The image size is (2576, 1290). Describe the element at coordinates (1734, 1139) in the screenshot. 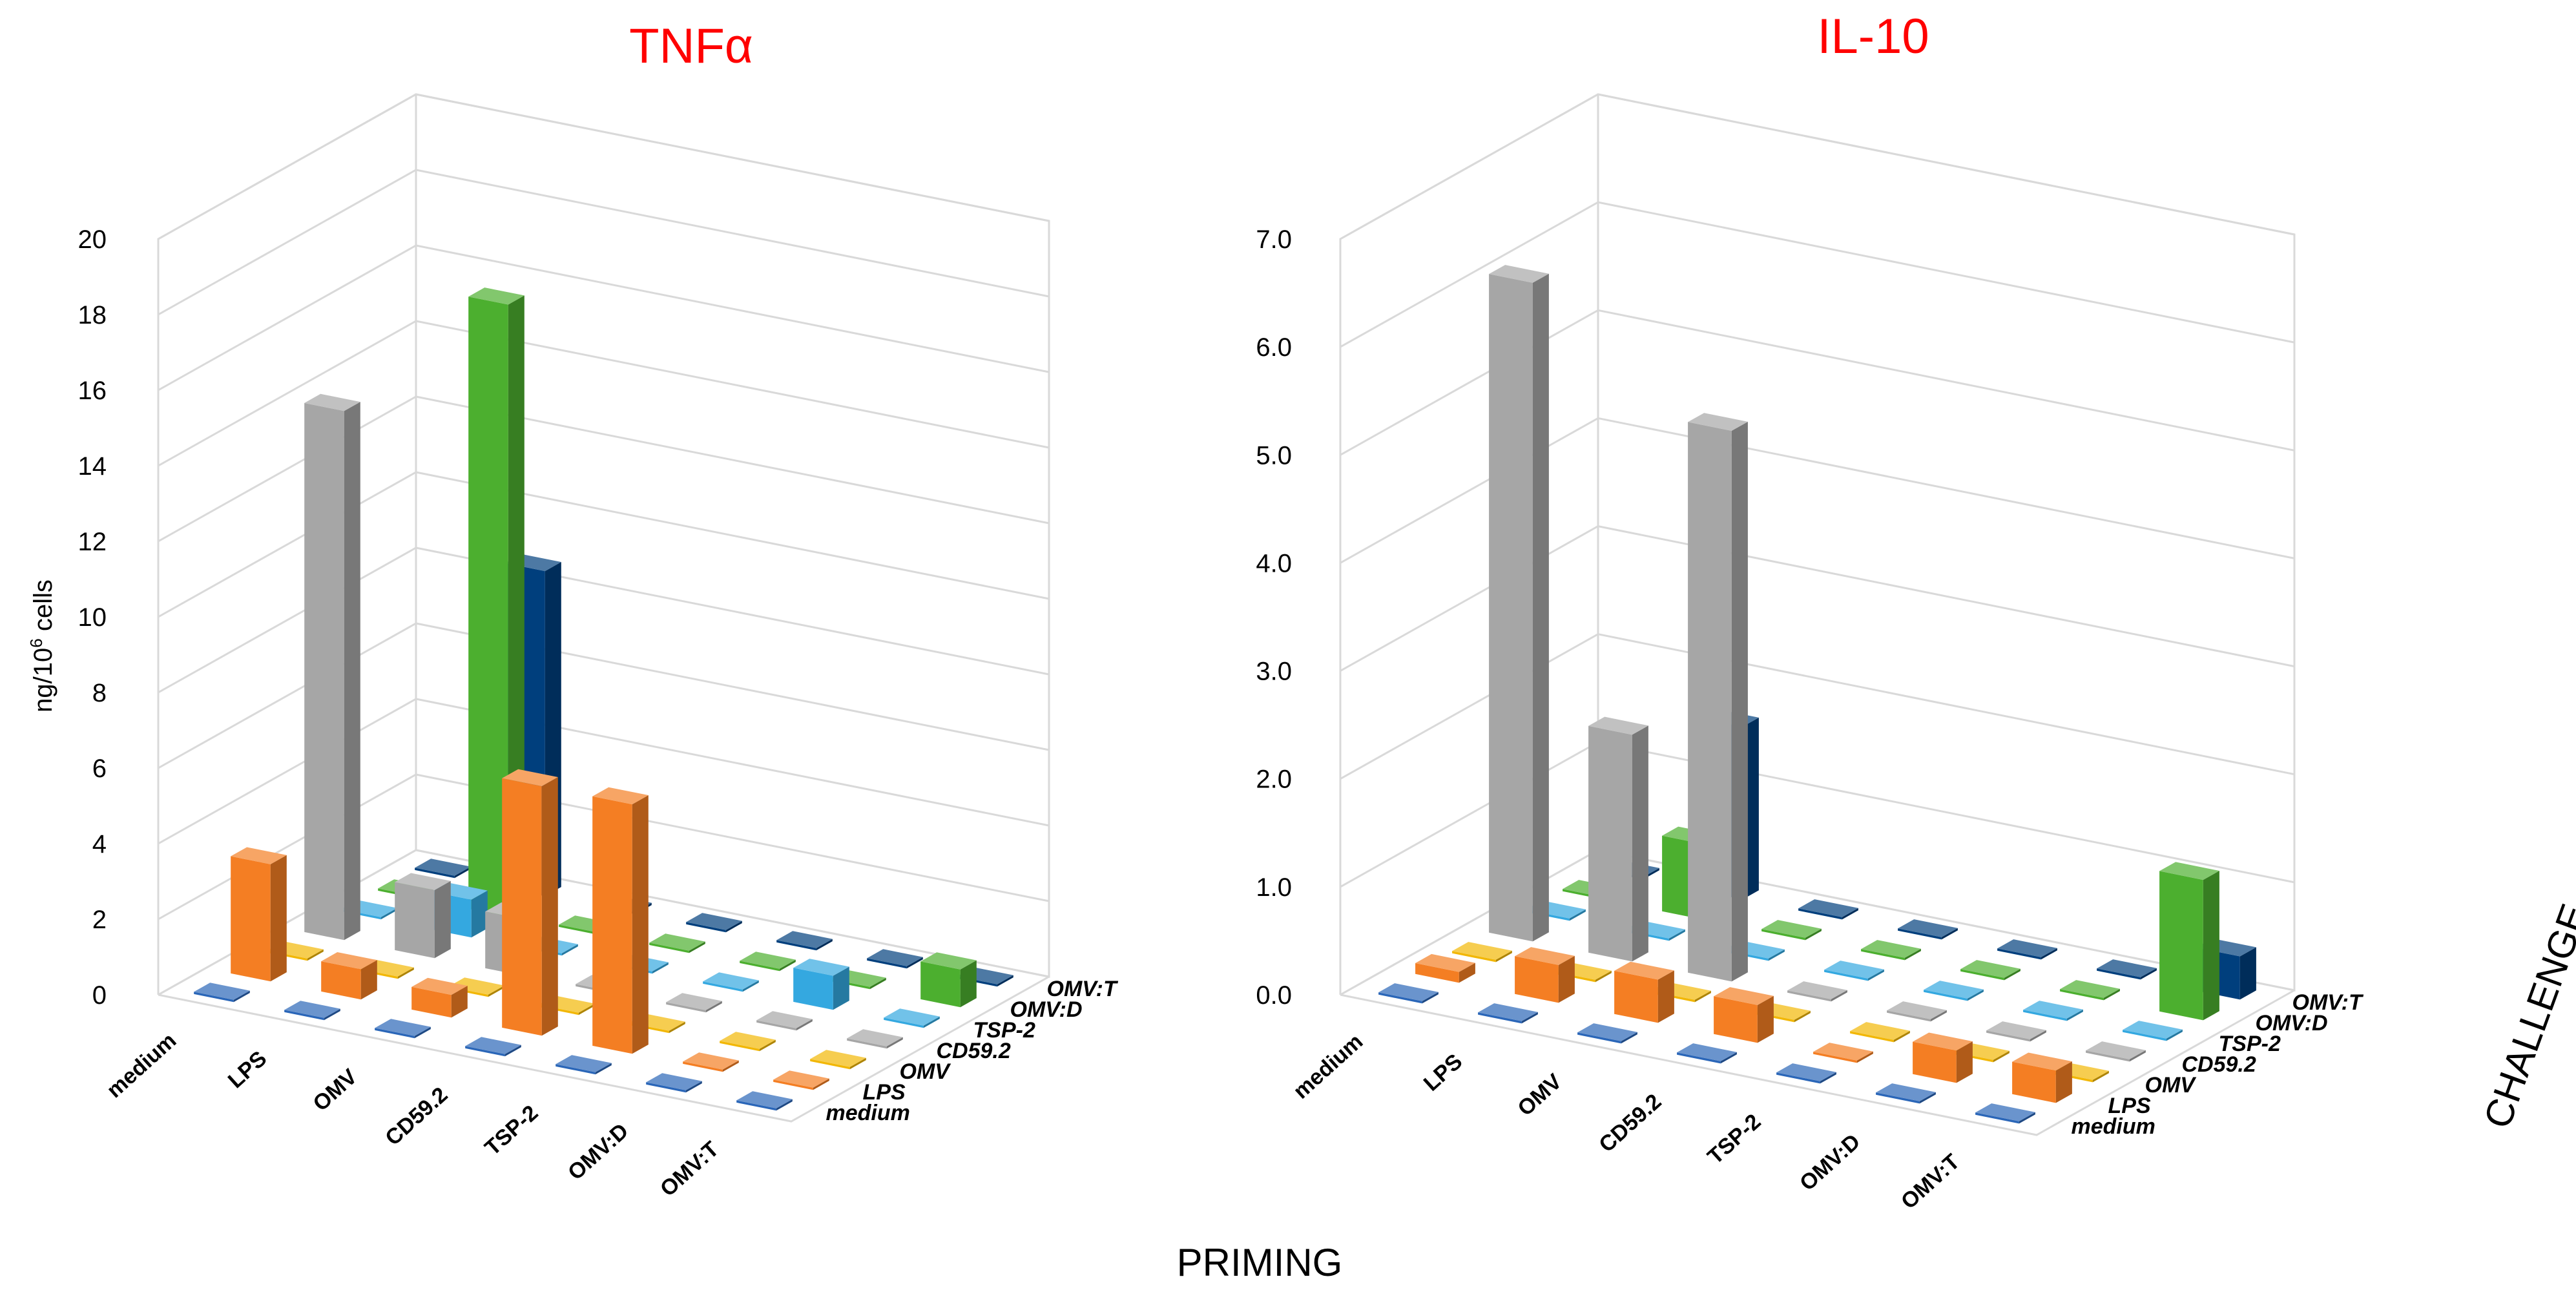

I see `il10-priming-label: TSP-2` at that location.